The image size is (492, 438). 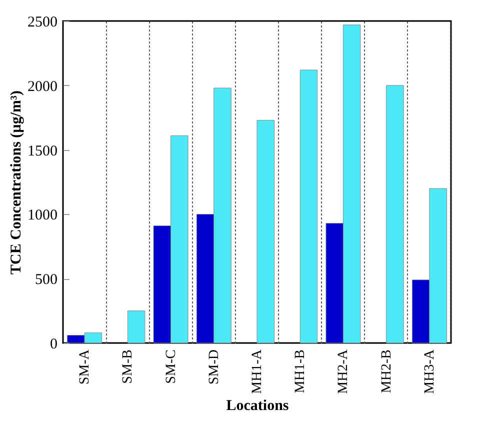 What do you see at coordinates (46, 280) in the screenshot?
I see `y-tick-label: 500` at bounding box center [46, 280].